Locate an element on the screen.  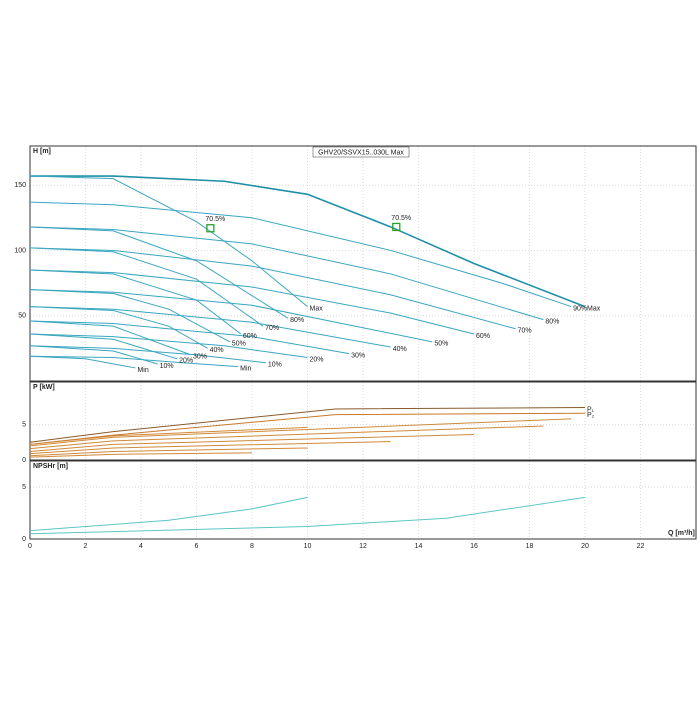
chart-title: GHV20/SSVX15..030L Max is located at coordinates (361, 152).